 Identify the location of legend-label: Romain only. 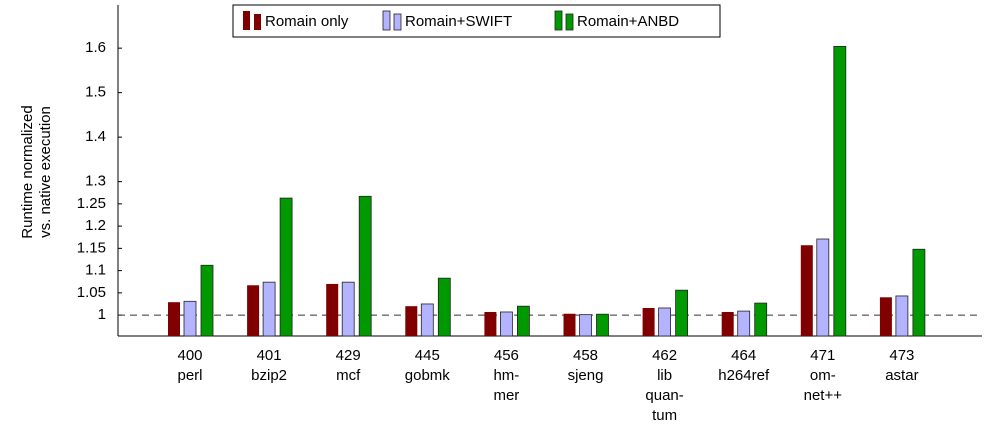
(307, 21).